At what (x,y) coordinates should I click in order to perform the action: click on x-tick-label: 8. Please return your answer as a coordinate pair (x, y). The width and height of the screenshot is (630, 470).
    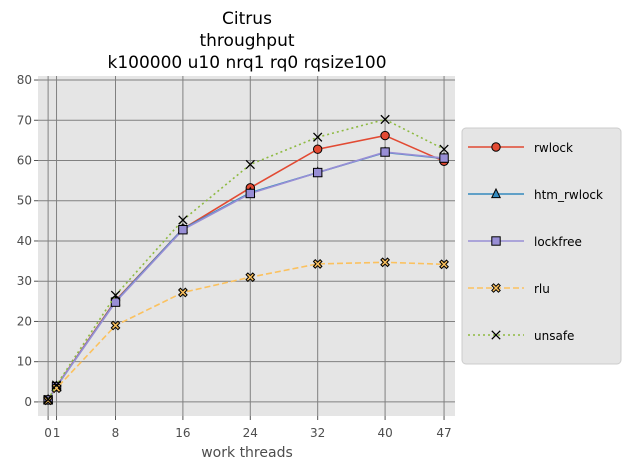
    Looking at the image, I should click on (116, 433).